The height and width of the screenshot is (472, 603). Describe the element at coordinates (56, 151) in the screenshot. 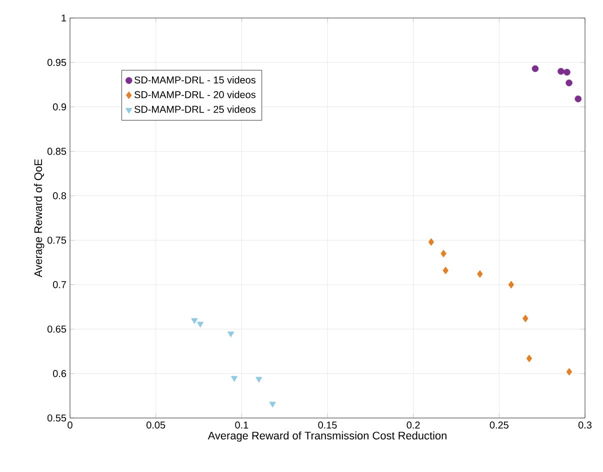

I see `y-tick-label: 0.85` at that location.